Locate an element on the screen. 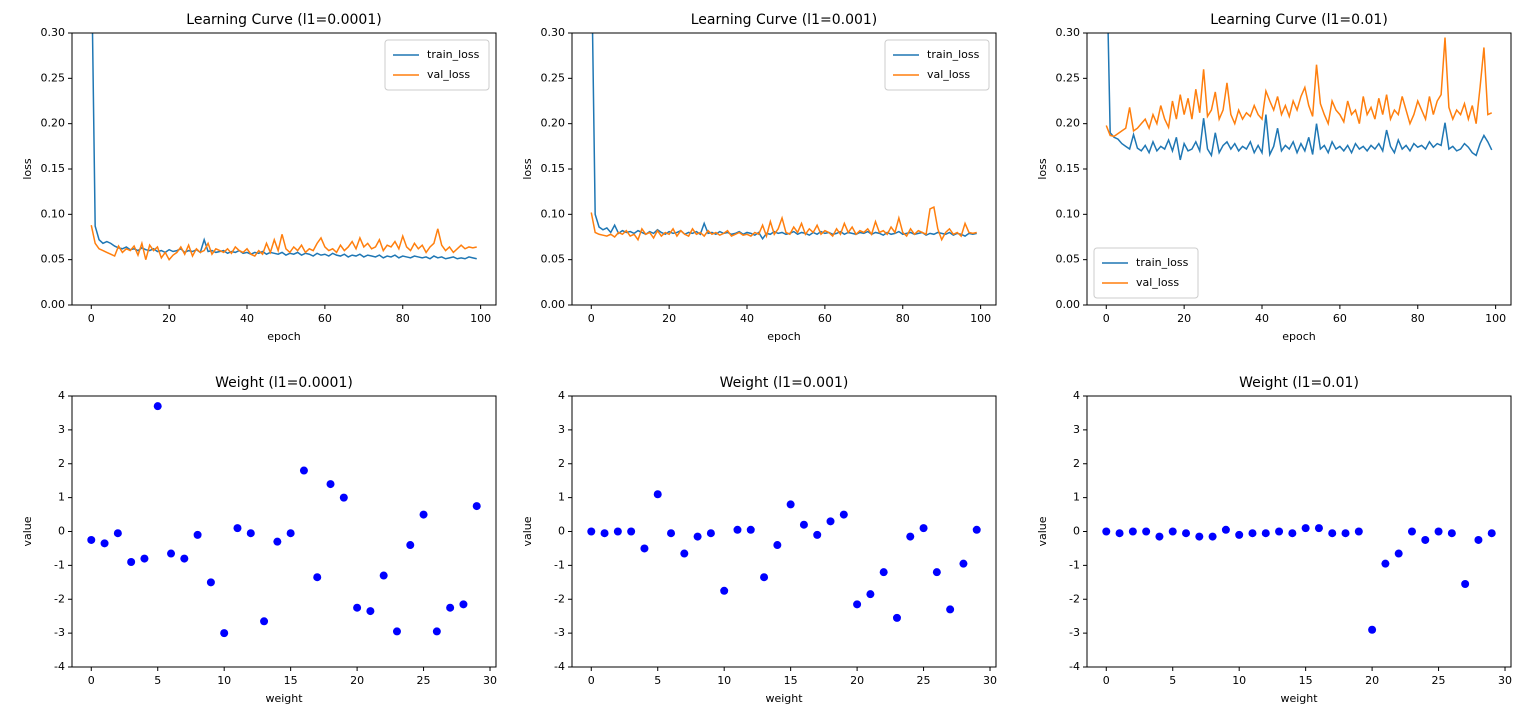 The width and height of the screenshot is (1539, 727). y-axis-label: loss is located at coordinates (1042, 169).